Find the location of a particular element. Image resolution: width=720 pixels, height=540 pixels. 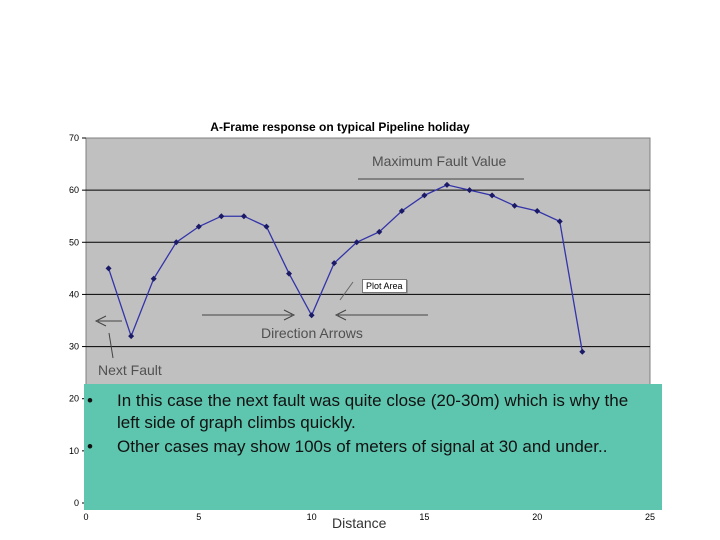

max-fault-label: Maximum Fault Value is located at coordinates (439, 161).